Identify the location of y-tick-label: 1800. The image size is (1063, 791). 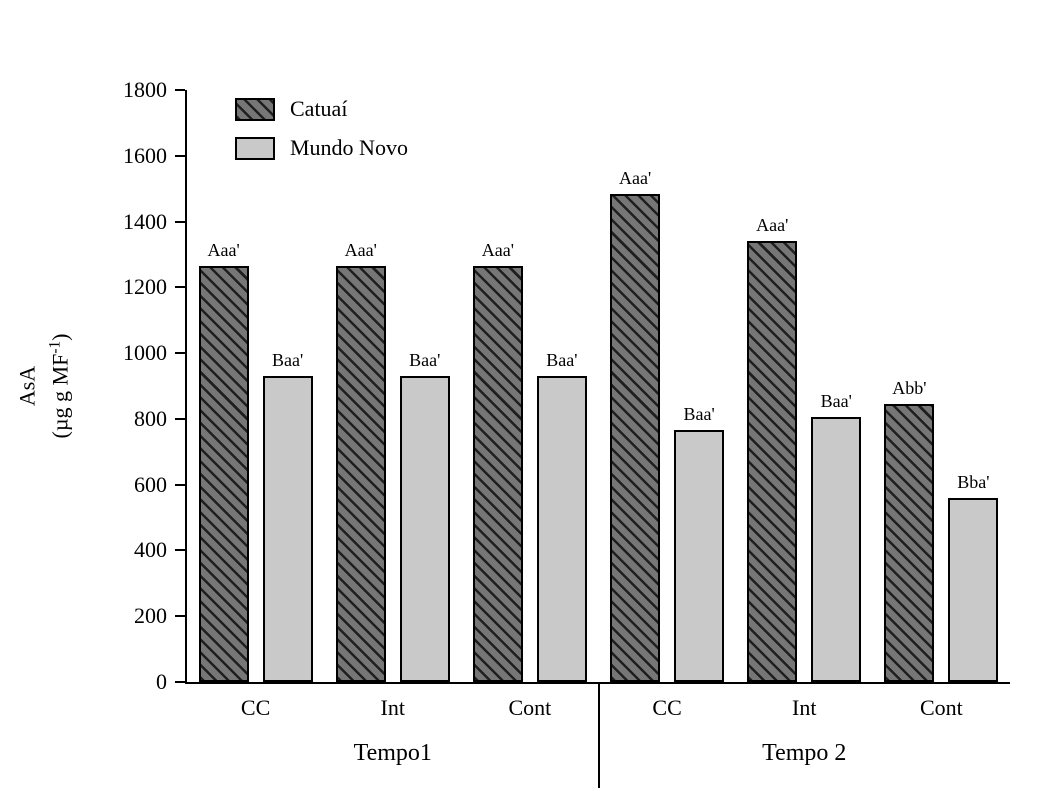
(145, 89).